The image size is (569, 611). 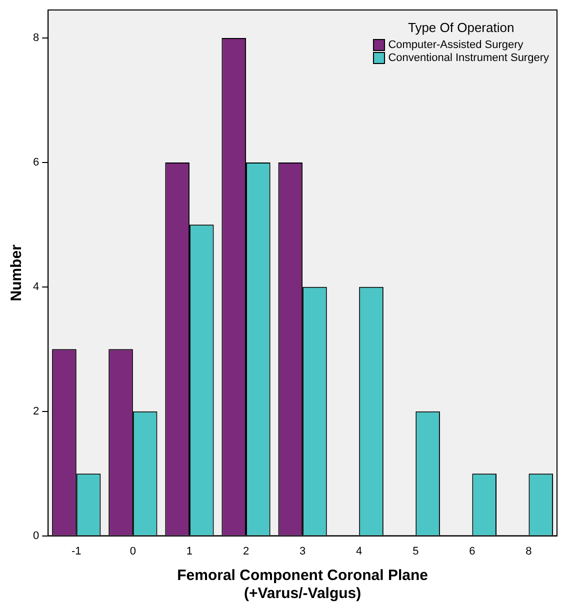 I want to click on x-tick-label: 5, so click(x=415, y=551).